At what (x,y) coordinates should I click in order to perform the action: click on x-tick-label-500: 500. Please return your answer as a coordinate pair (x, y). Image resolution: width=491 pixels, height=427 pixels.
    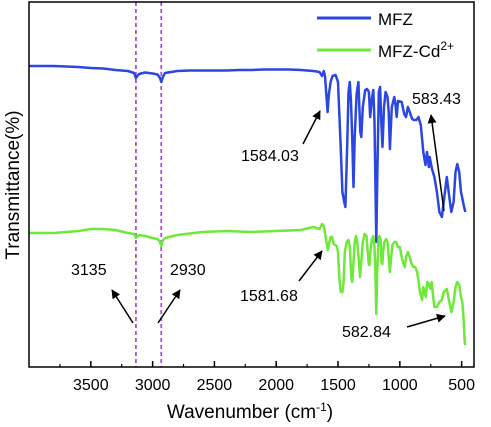
    Looking at the image, I should click on (461, 385).